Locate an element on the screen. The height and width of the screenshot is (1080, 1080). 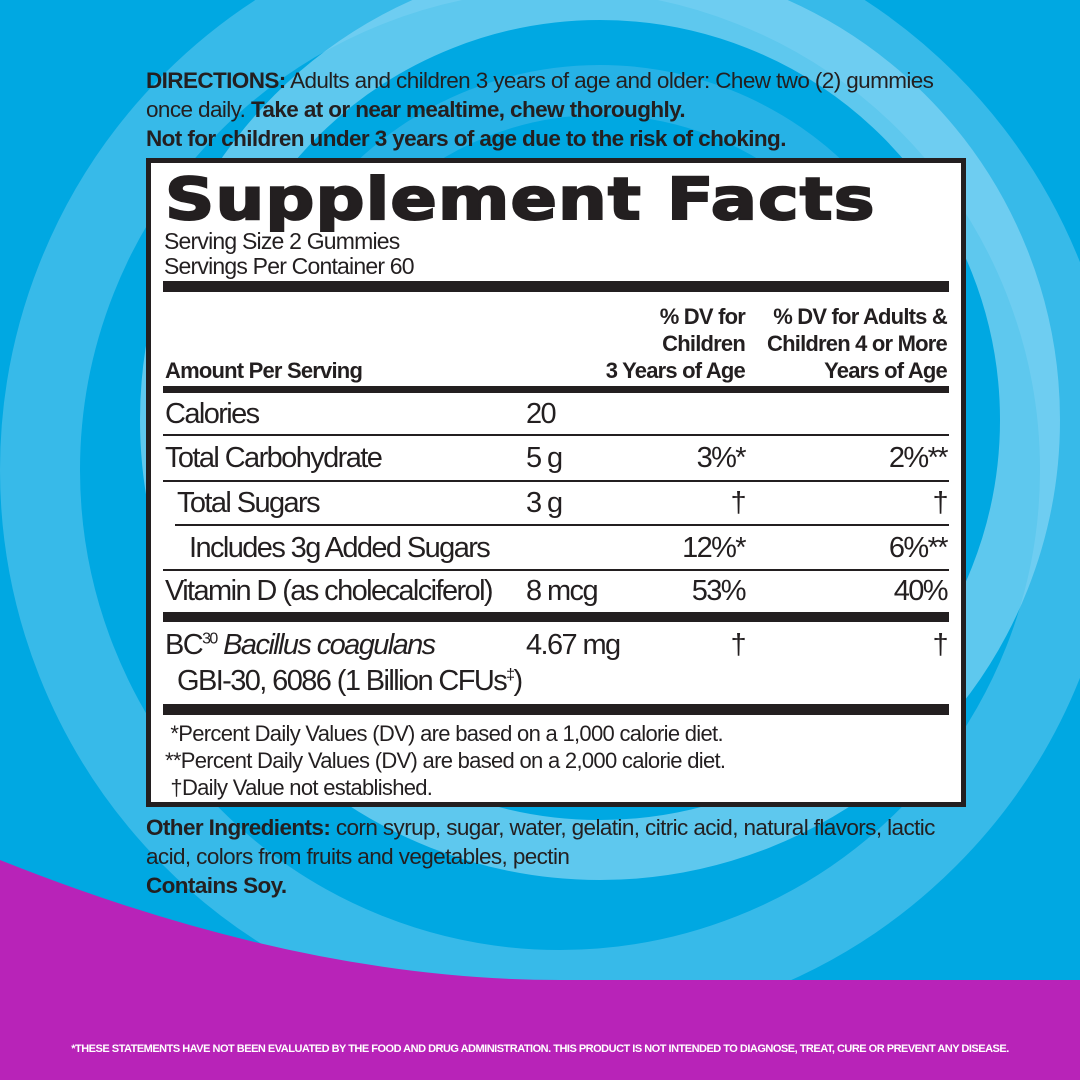
nutrient-amount: 5 g is located at coordinates (544, 458).